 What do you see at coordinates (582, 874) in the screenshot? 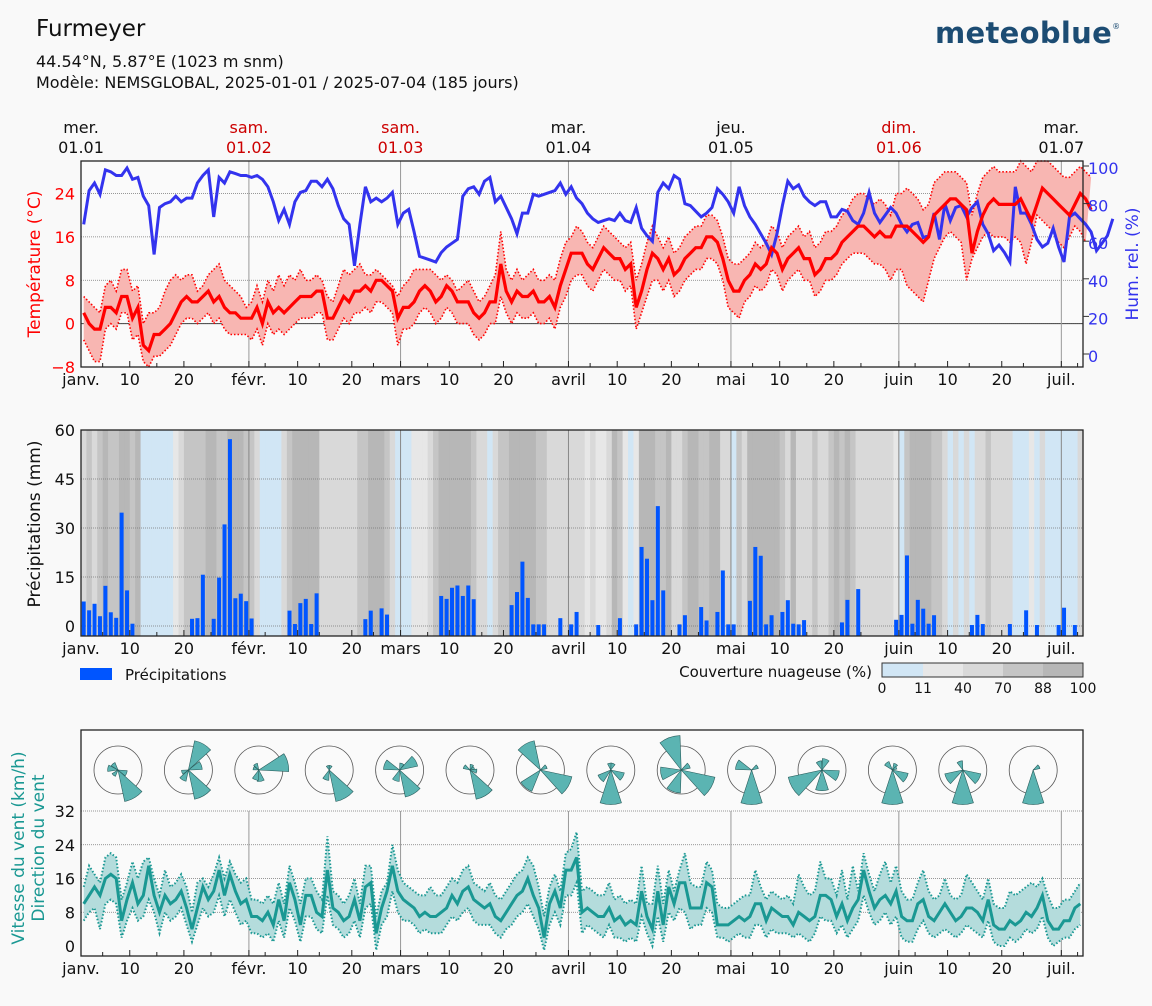
I see `wind-max-line` at bounding box center [582, 874].